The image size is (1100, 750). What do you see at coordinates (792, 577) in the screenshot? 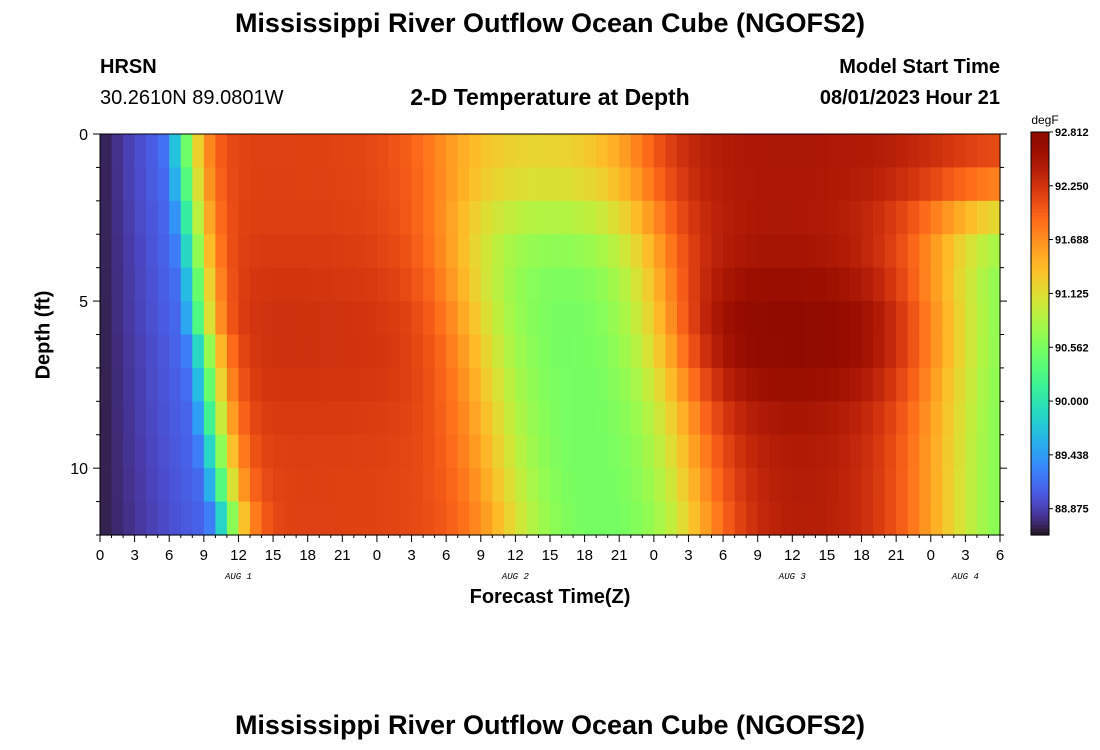
I see `day-label: AUG 3` at bounding box center [792, 577].